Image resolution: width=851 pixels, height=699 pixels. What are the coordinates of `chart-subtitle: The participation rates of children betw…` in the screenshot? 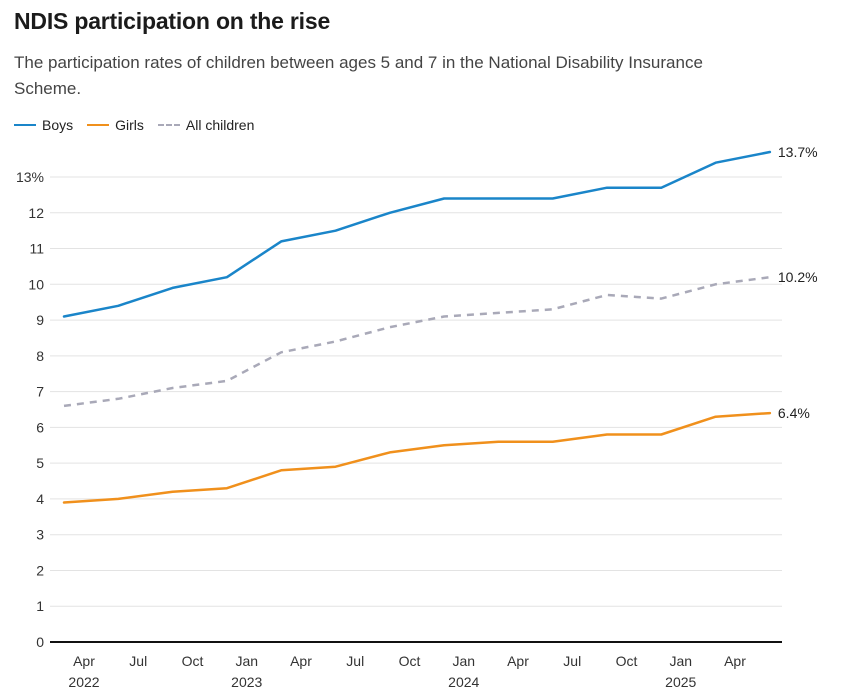 It's located at (358, 75).